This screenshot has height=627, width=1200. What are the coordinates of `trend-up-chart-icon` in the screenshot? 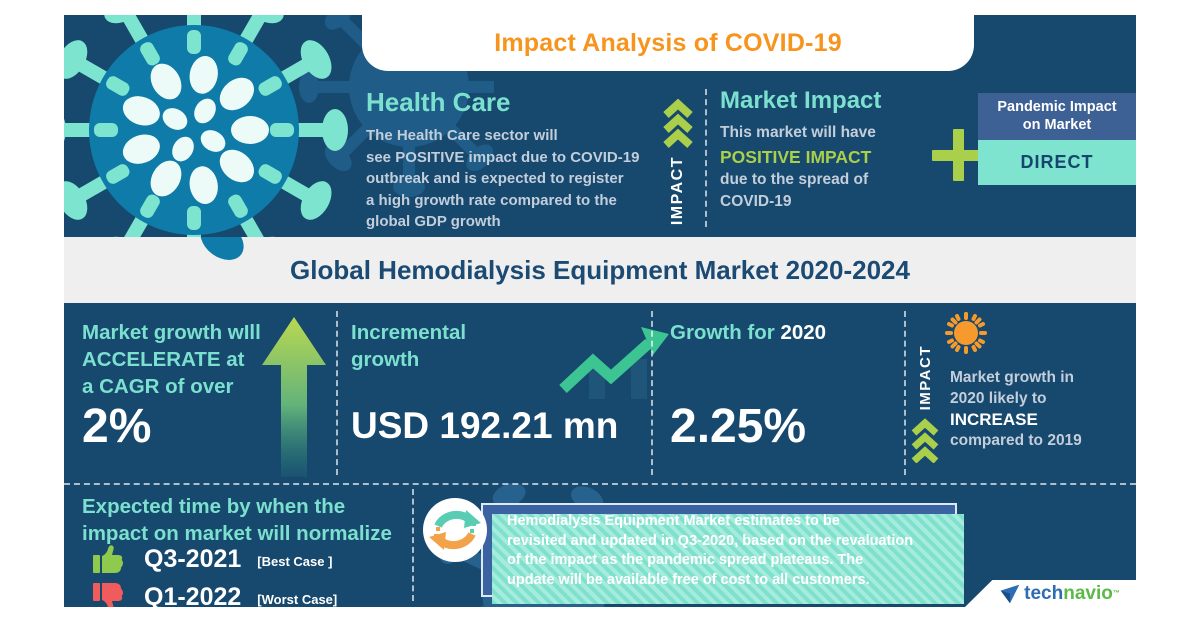 It's located at (614, 363).